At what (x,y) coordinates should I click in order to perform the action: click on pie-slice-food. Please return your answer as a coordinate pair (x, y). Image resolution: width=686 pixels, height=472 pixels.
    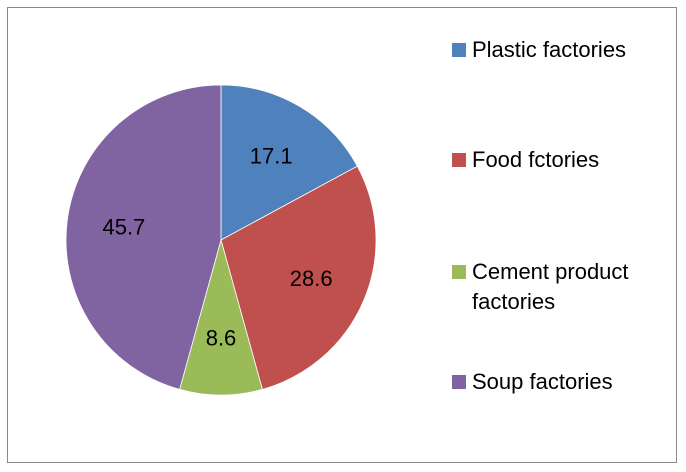
    Looking at the image, I should click on (298, 277).